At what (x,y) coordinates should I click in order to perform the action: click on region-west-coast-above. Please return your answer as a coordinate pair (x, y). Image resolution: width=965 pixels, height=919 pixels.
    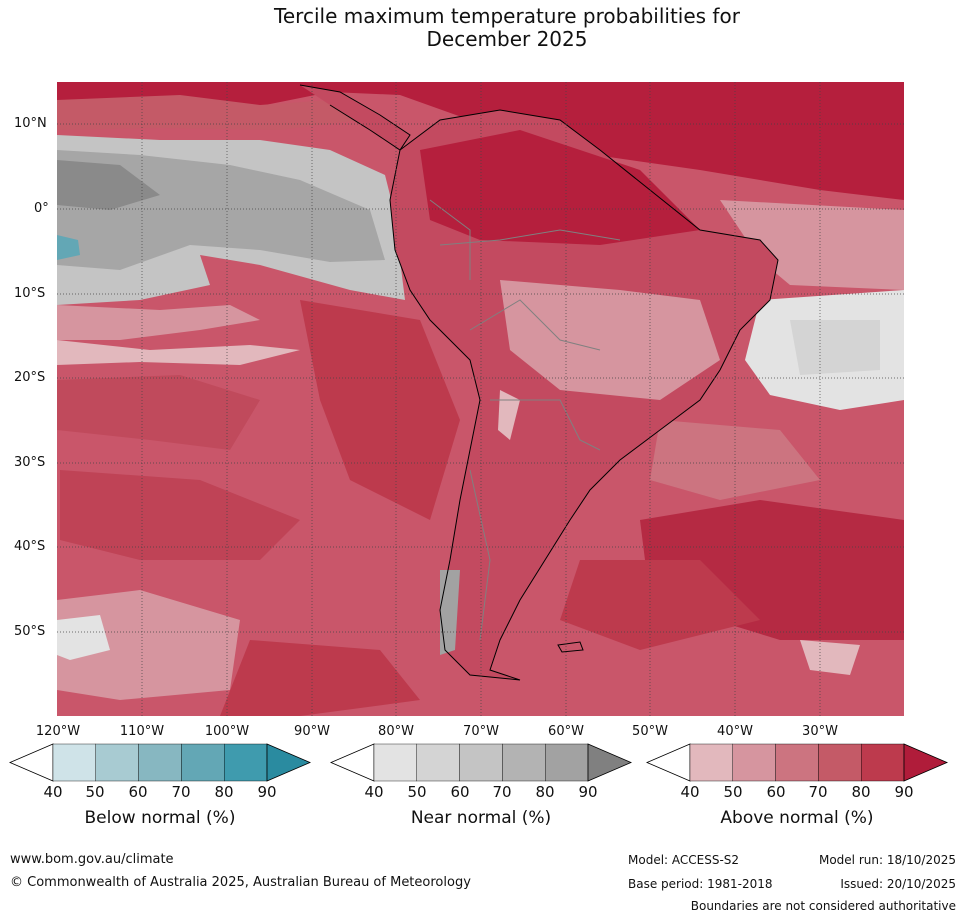
    Looking at the image, I should click on (380, 410).